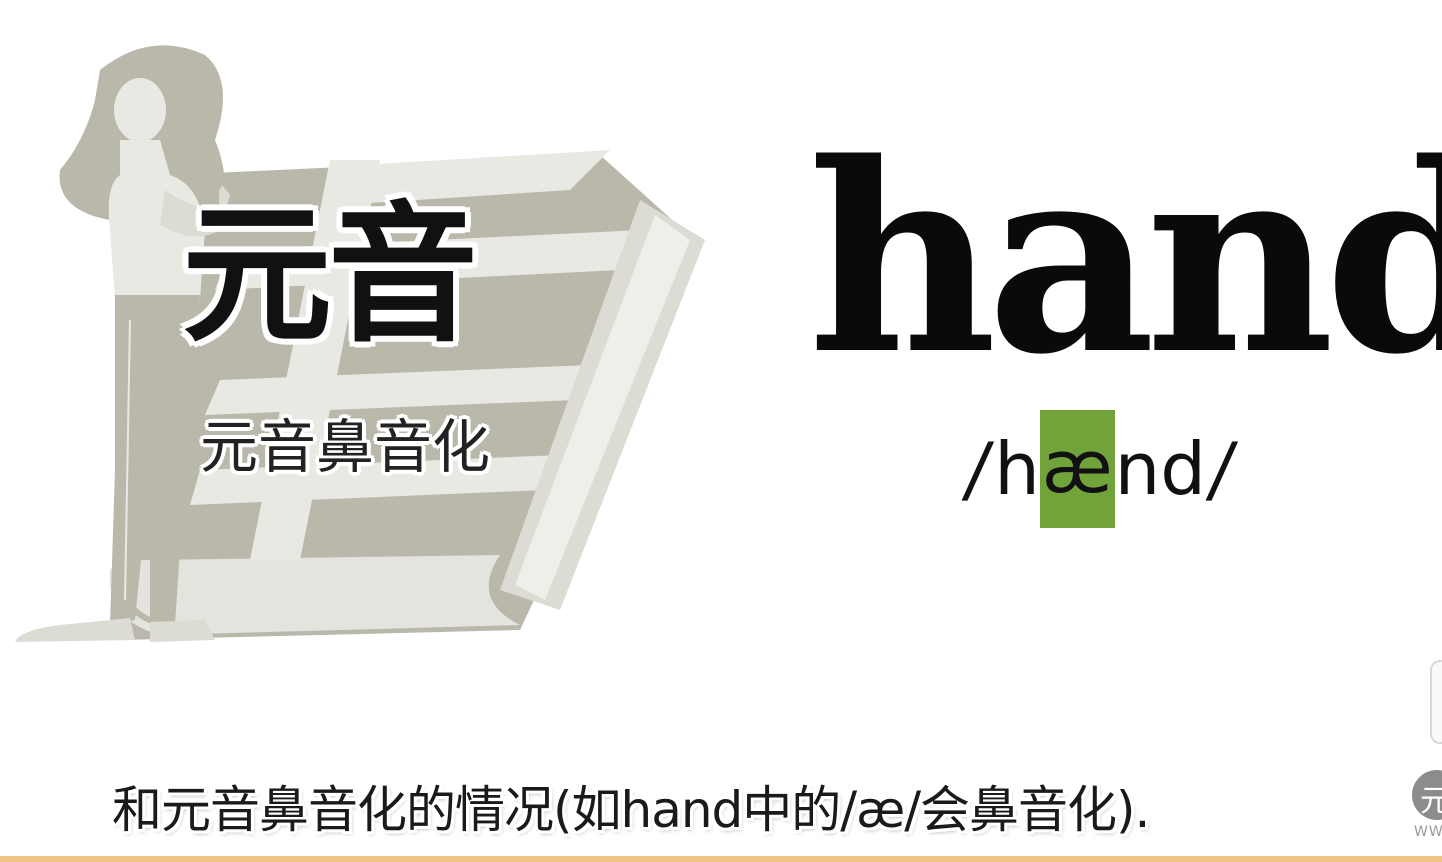  What do you see at coordinates (140, 110) in the screenshot?
I see `woman-face` at bounding box center [140, 110].